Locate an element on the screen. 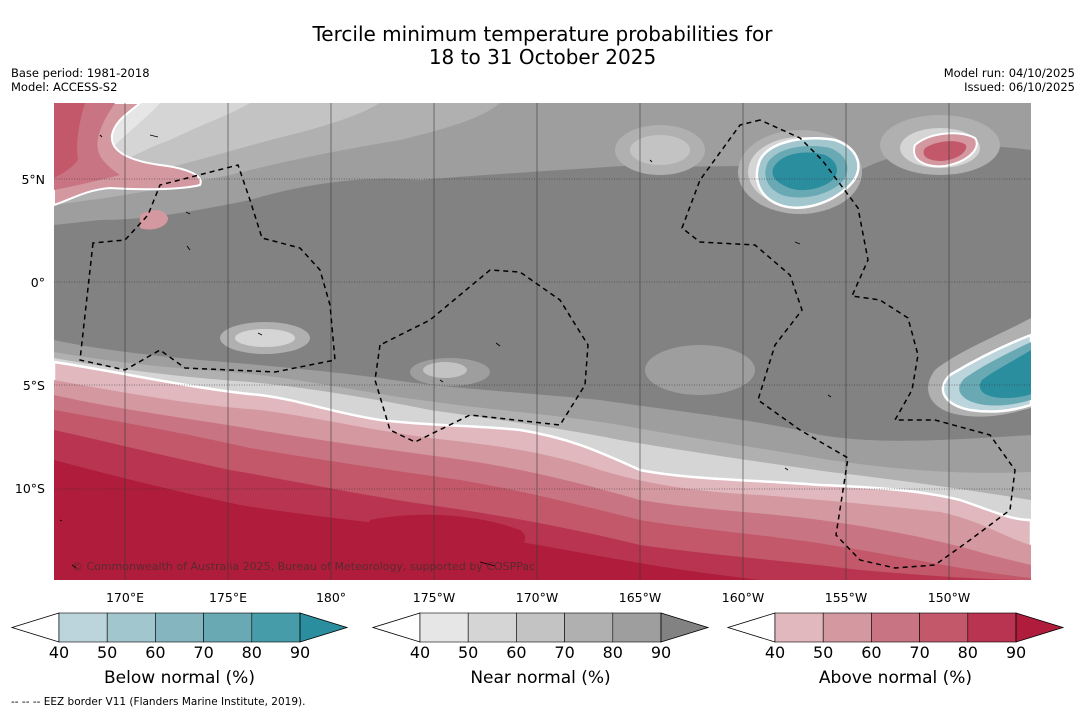 The width and height of the screenshot is (1085, 713). meta-left: Base period: 1981-2018 Model: ACCESS-S2 is located at coordinates (80, 80).